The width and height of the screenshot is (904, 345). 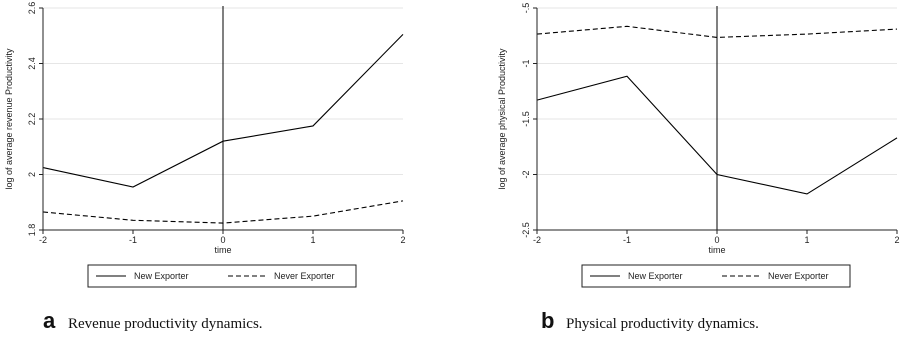 I want to click on y-tick-label: 2.6, so click(x=32, y=8).